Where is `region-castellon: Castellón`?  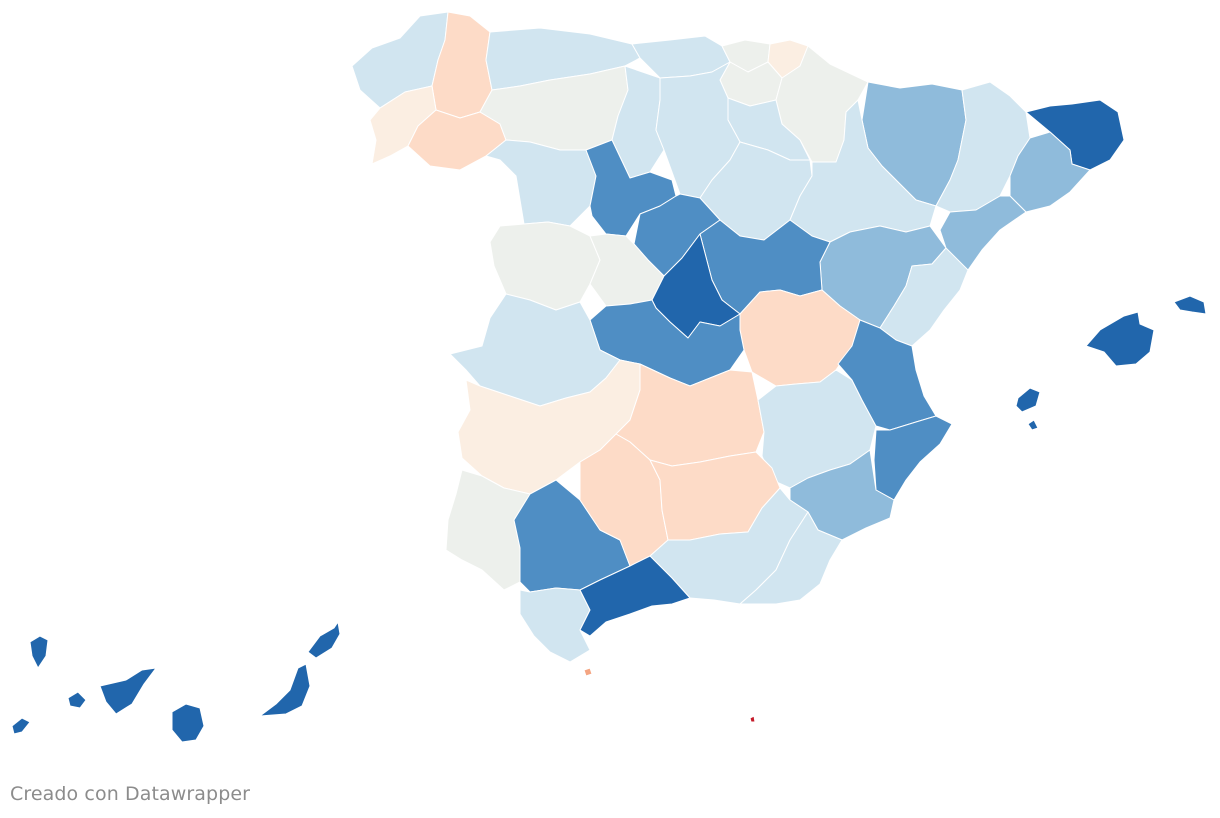 region-castellon: Castellón is located at coordinates (924, 297).